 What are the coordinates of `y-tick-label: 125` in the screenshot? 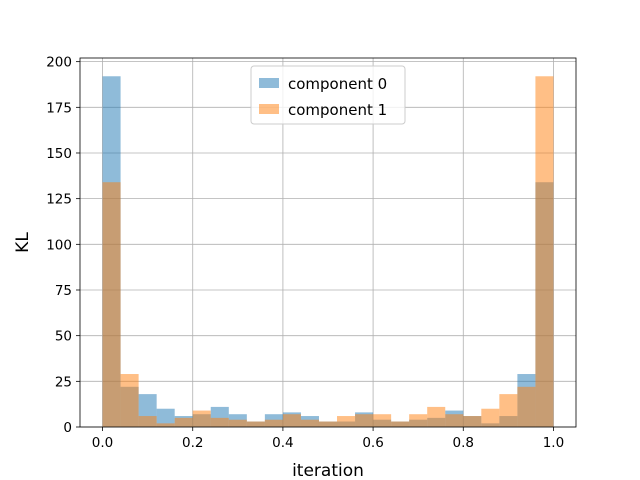 It's located at (59, 200).